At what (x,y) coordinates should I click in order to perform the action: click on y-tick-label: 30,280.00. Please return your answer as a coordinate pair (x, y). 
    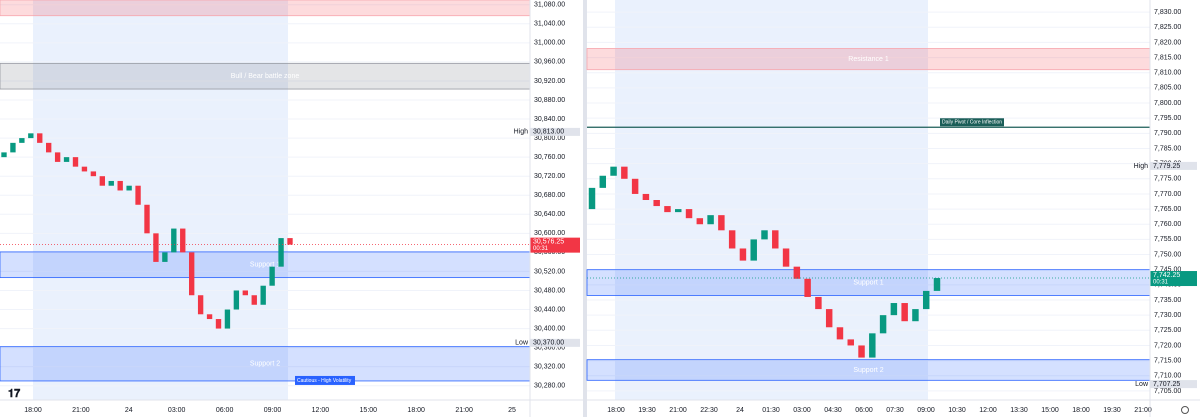
    Looking at the image, I should click on (549, 386).